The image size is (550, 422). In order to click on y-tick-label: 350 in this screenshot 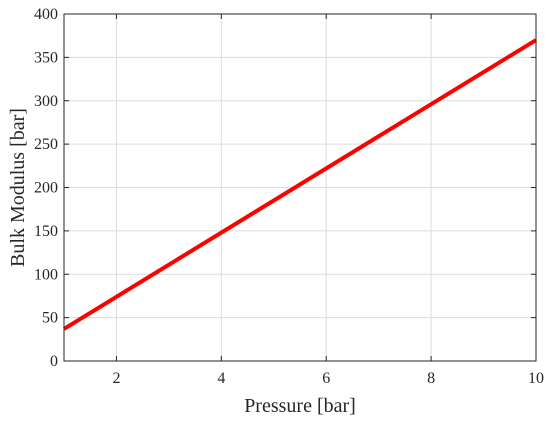, I will do `click(46, 57)`.